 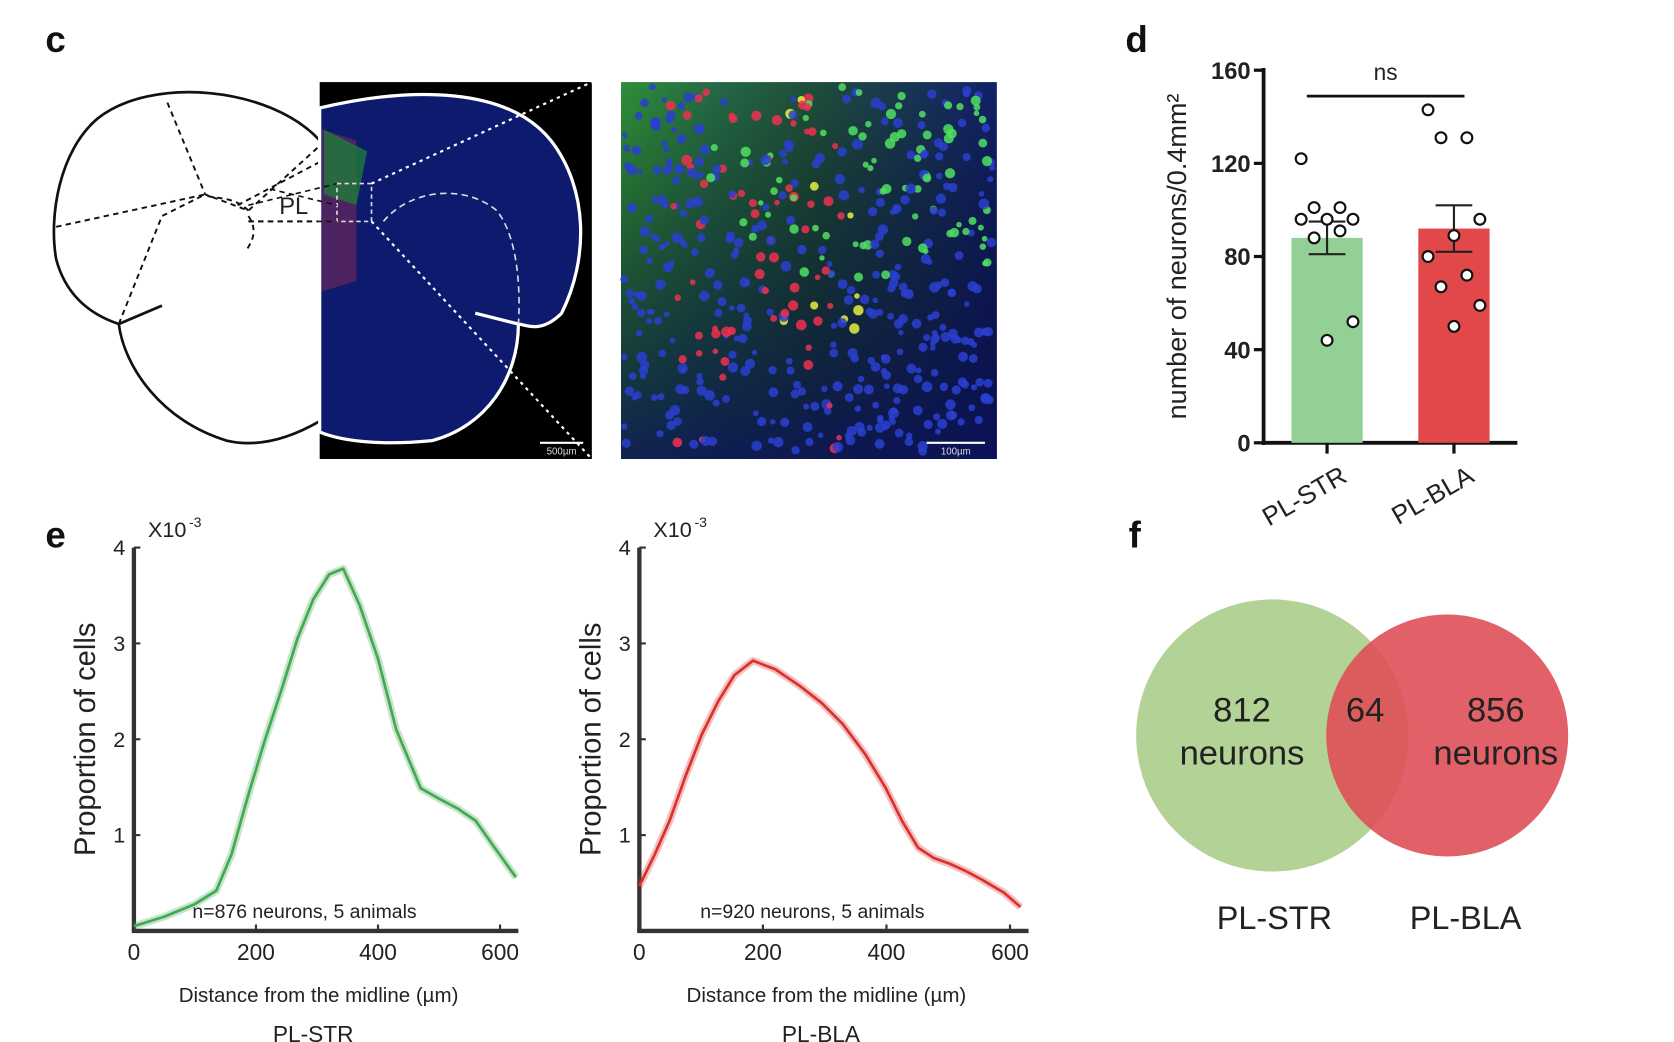 What do you see at coordinates (830, 784) in the screenshot?
I see `curve` at bounding box center [830, 784].